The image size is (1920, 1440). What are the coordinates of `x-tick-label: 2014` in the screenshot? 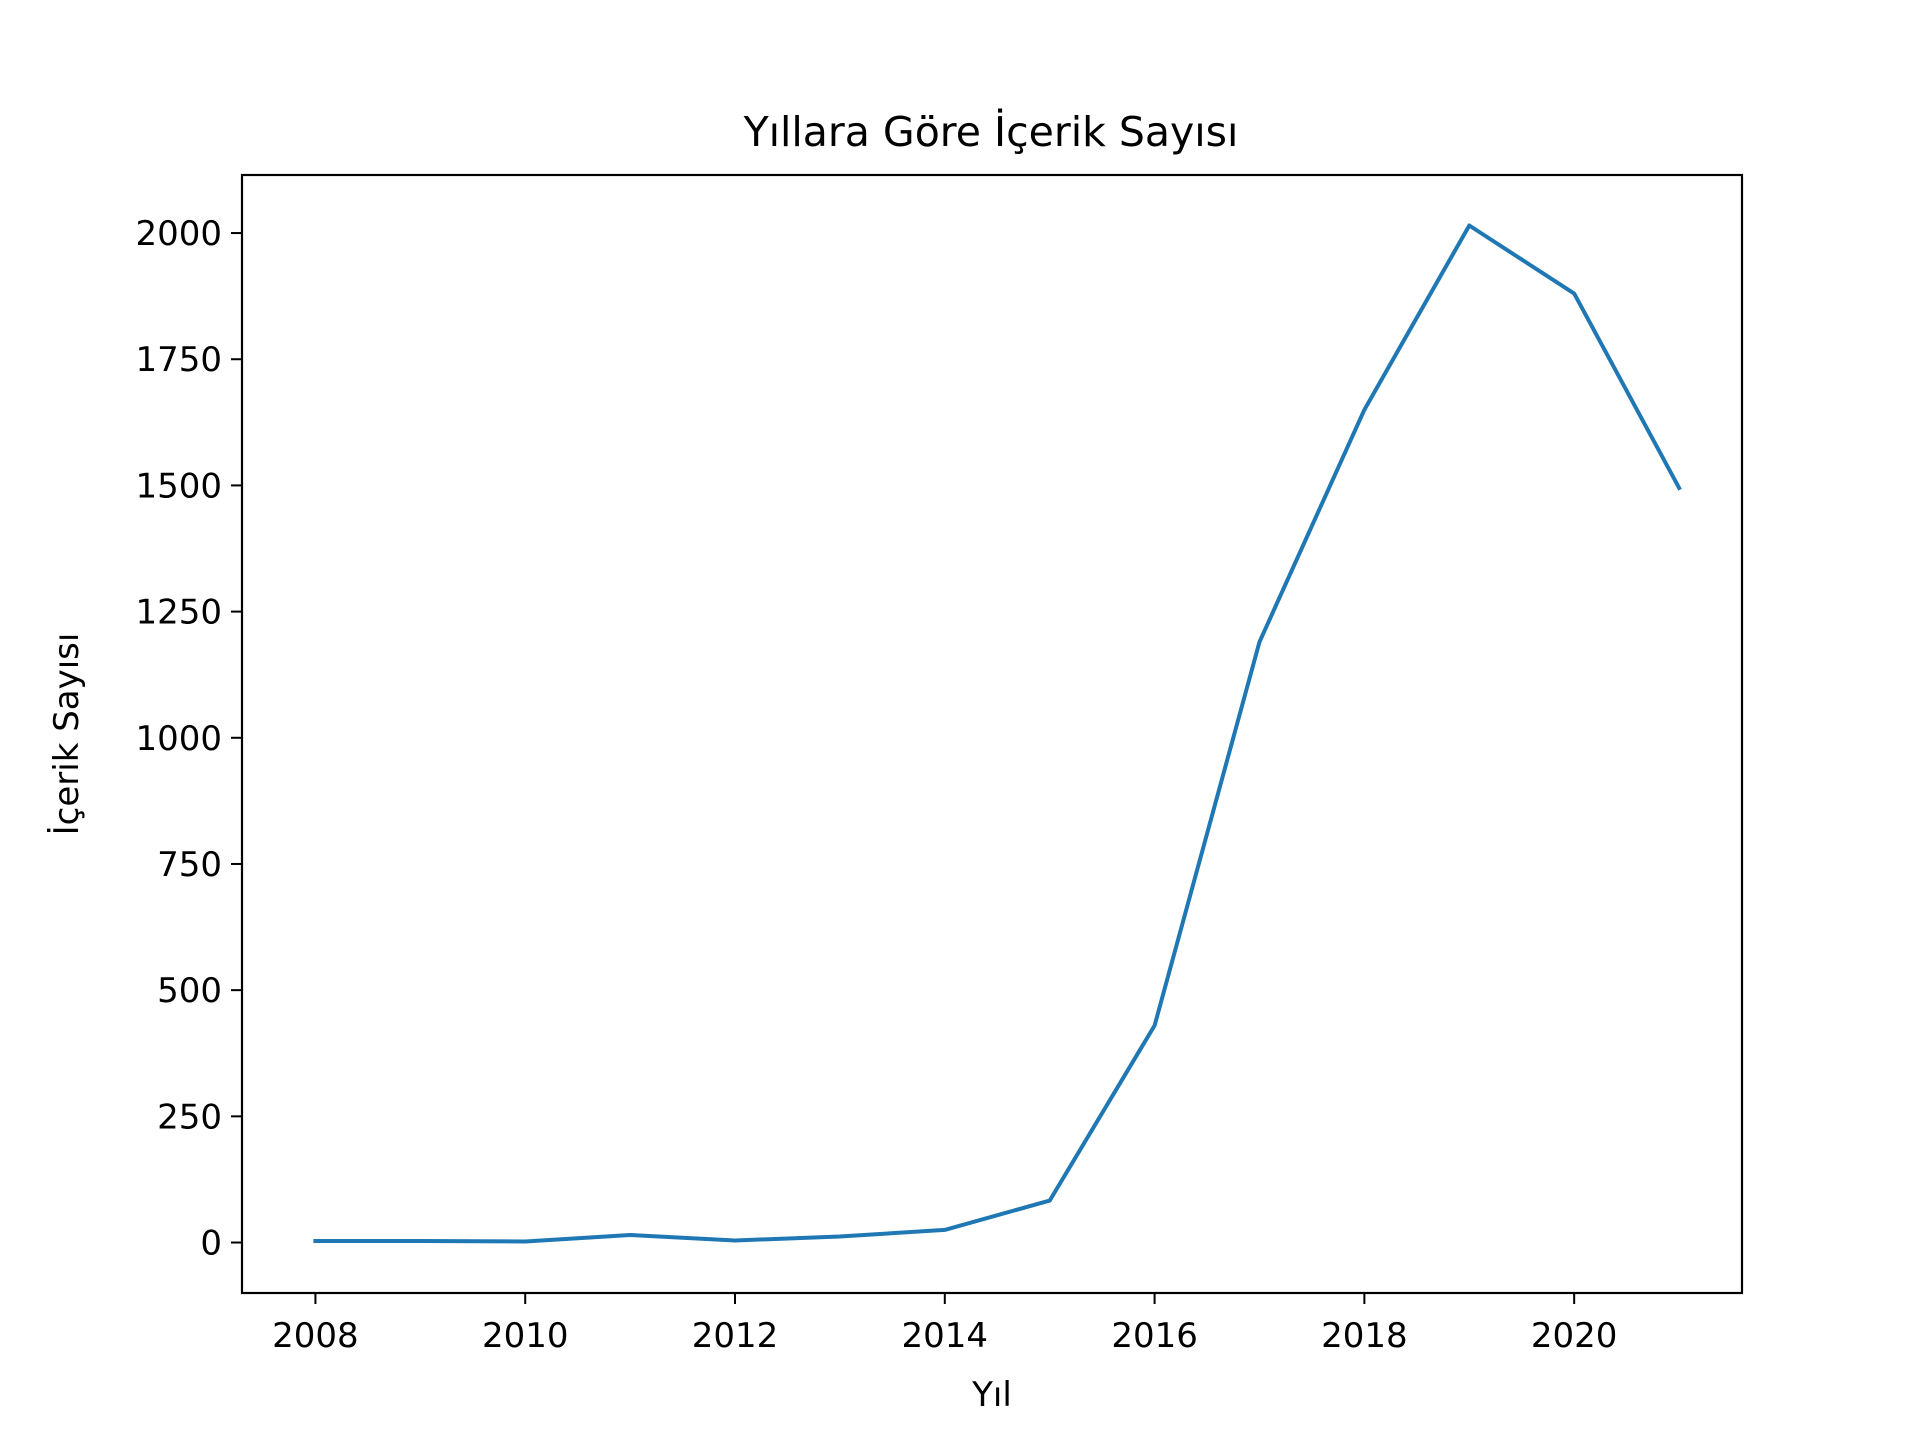 It's located at (945, 1336).